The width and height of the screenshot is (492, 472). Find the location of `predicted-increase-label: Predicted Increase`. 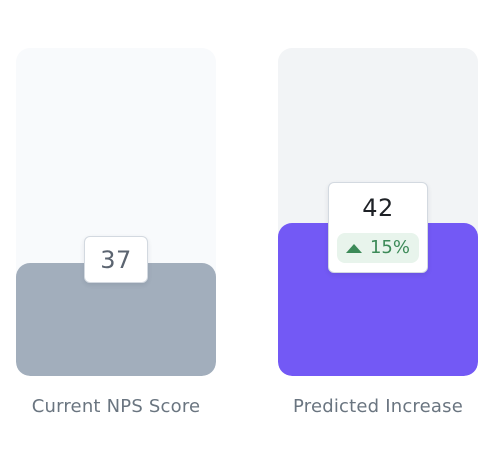

predicted-increase-label: Predicted Increase is located at coordinates (378, 406).